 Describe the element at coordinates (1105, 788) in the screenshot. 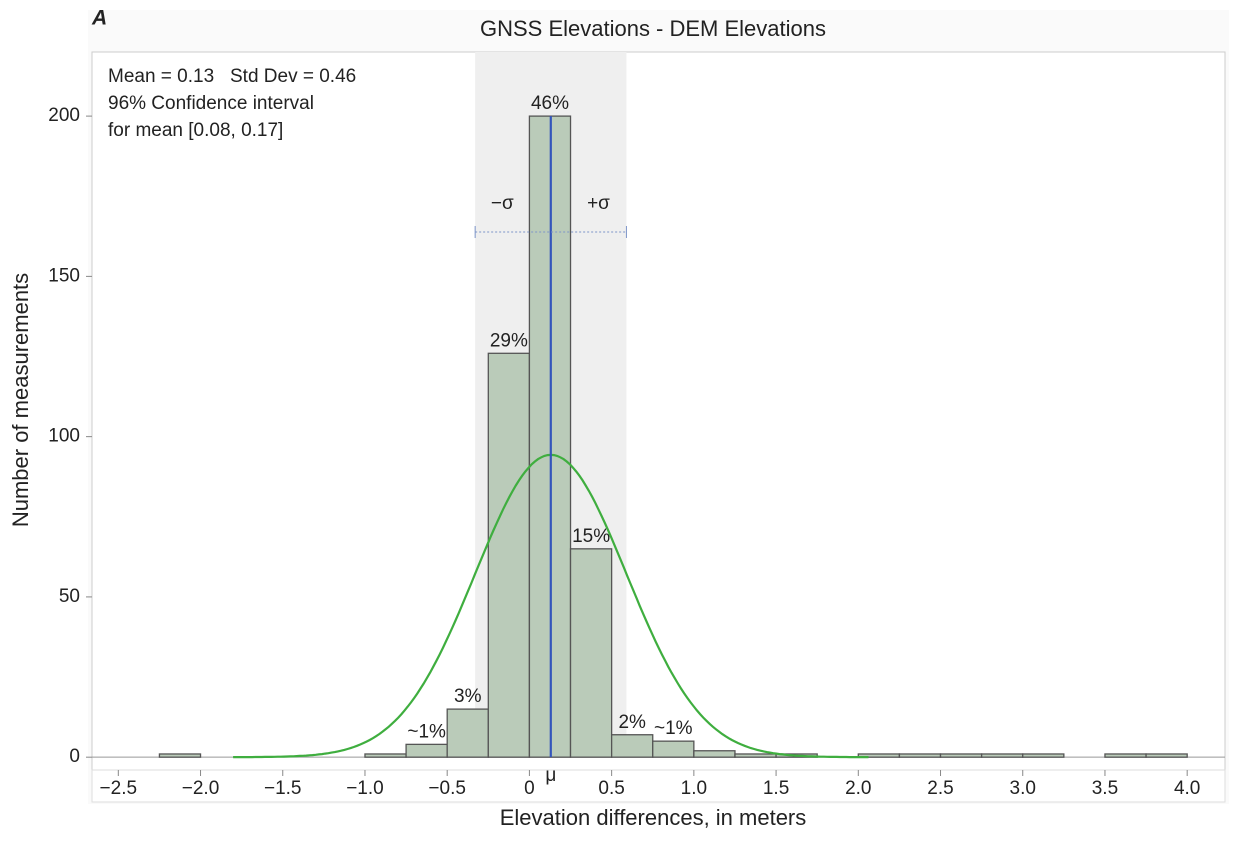

I see `x-tick-label: 3.5` at that location.